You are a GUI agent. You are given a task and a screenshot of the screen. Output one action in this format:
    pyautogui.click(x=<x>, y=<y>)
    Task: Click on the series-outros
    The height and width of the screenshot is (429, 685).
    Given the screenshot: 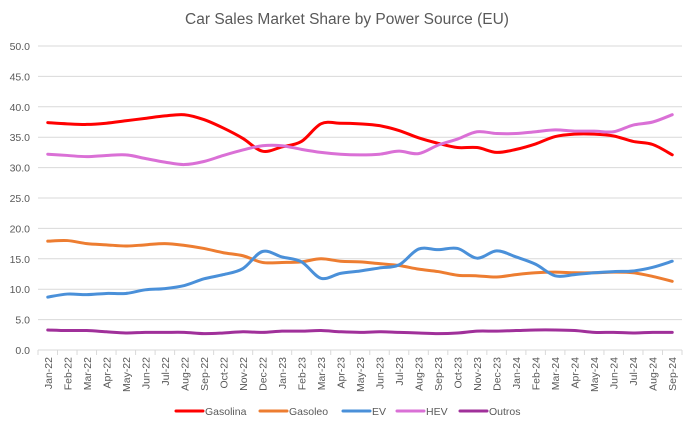 What is the action you would take?
    pyautogui.click(x=360, y=332)
    